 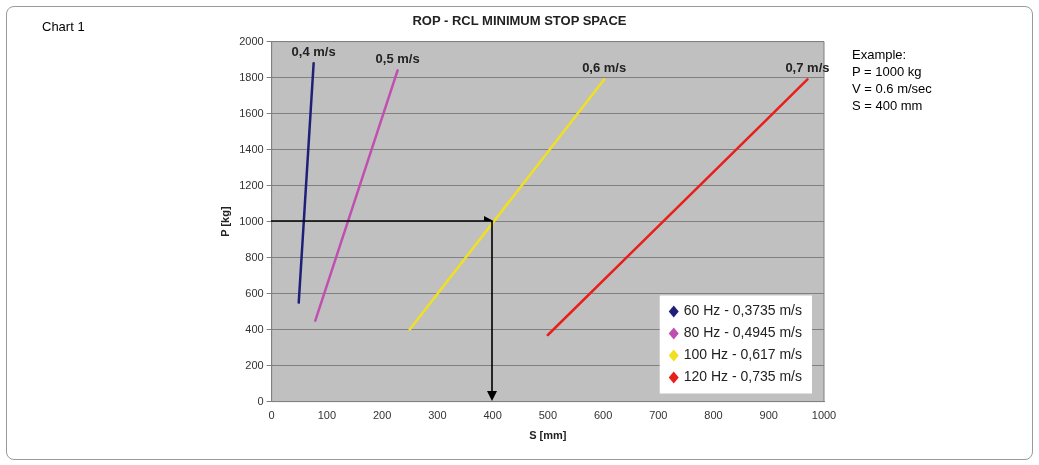 I want to click on y-tick-label: 0, so click(x=260, y=400).